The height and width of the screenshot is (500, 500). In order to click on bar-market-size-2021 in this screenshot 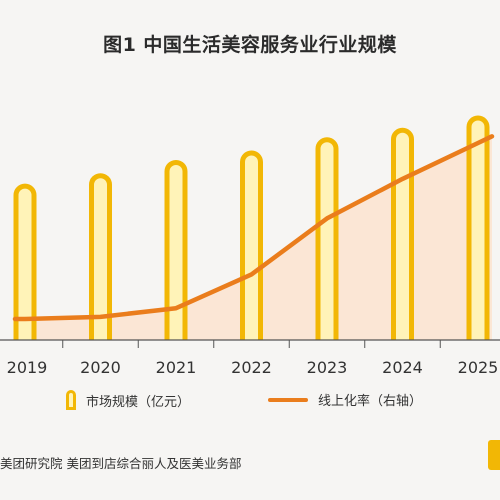, I will do `click(176, 249)`.